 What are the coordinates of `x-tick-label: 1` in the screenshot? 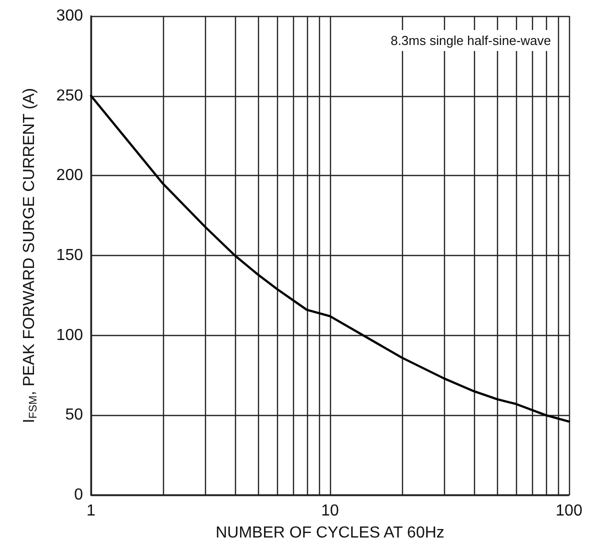 It's located at (91, 511).